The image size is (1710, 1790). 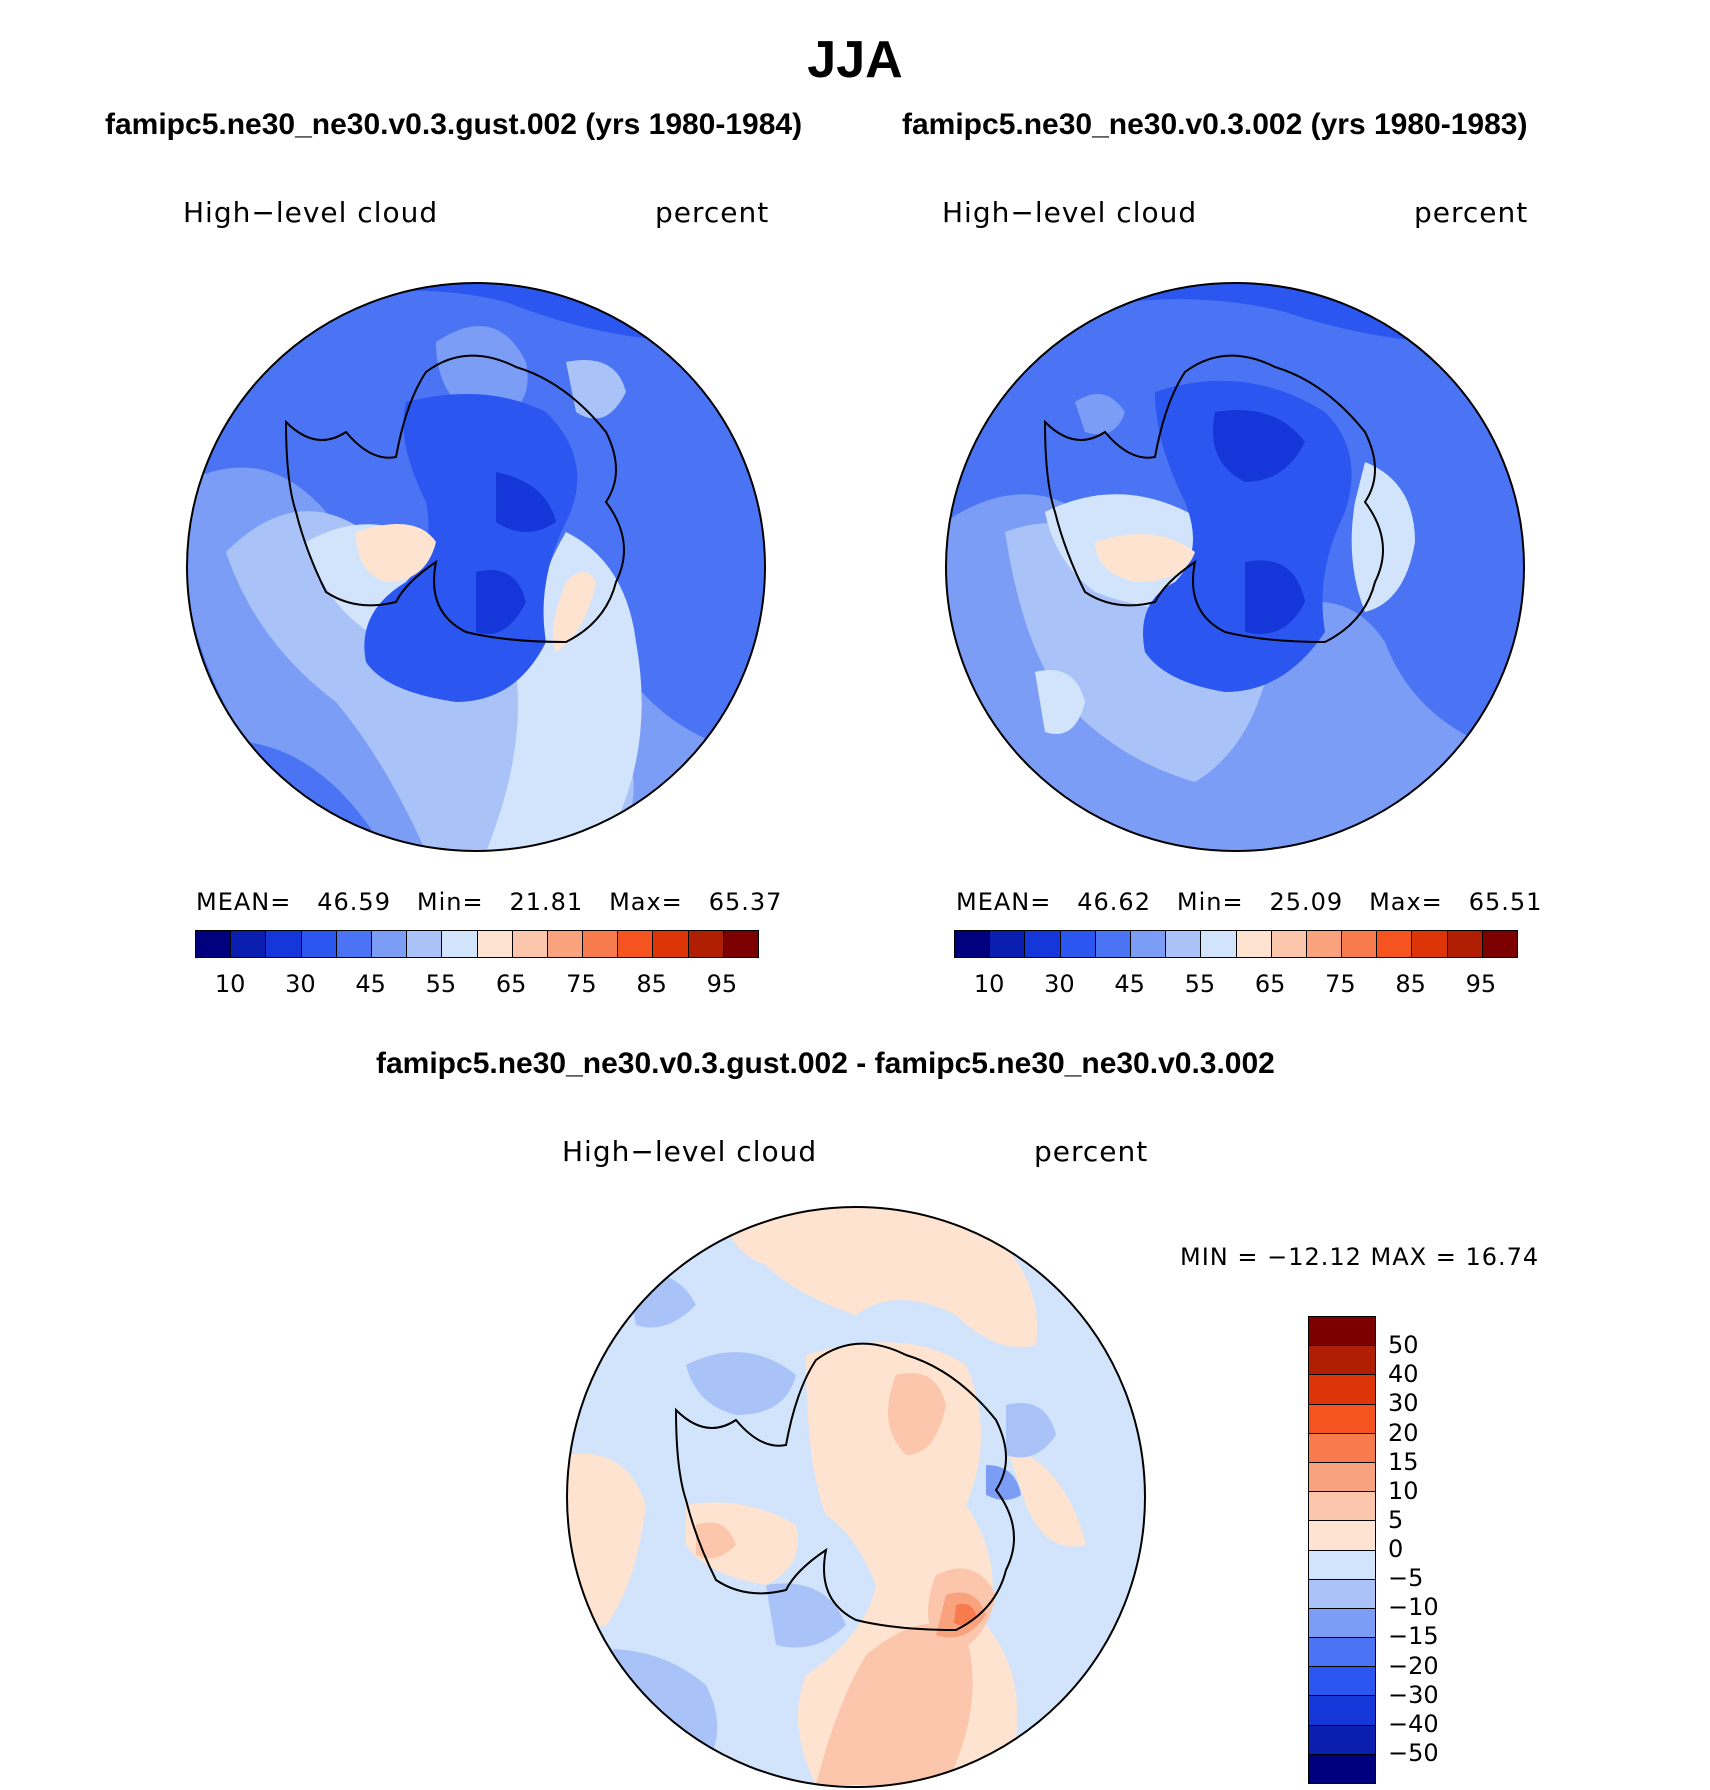 I want to click on map2-boundary, so click(x=1235, y=567).